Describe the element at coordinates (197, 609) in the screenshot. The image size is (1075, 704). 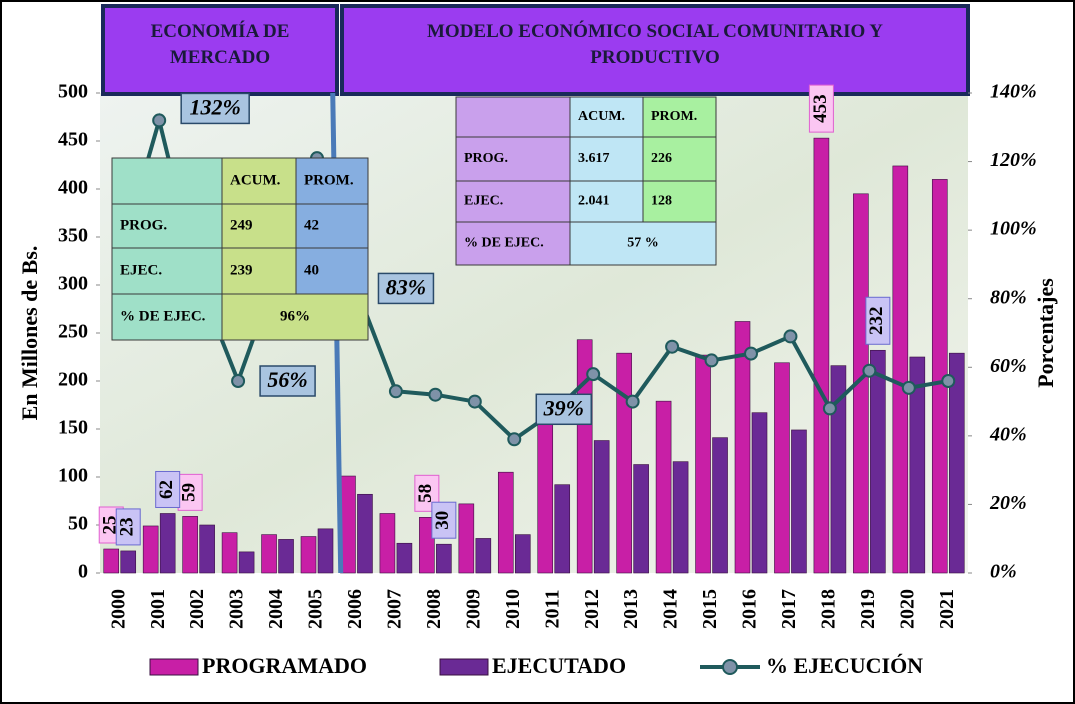
I see `x-tick-label: 2002` at that location.